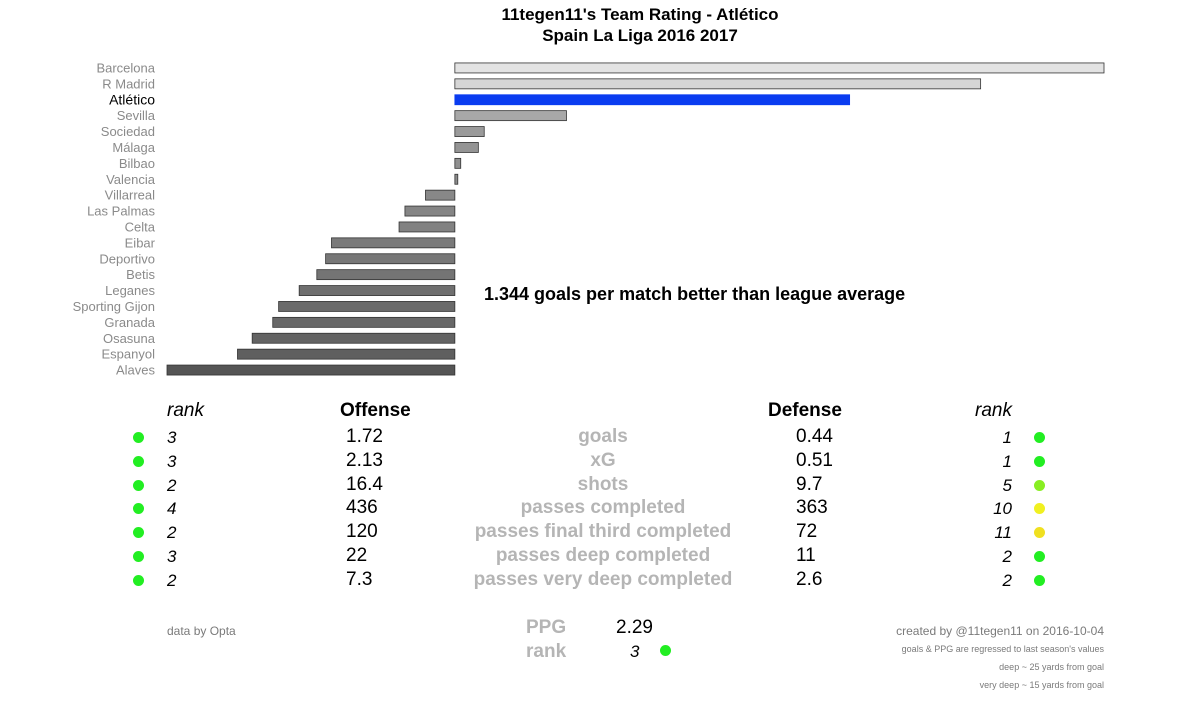 This screenshot has width=1200, height=720. Describe the element at coordinates (805, 410) in the screenshot. I see `defense-header: Defense` at that location.